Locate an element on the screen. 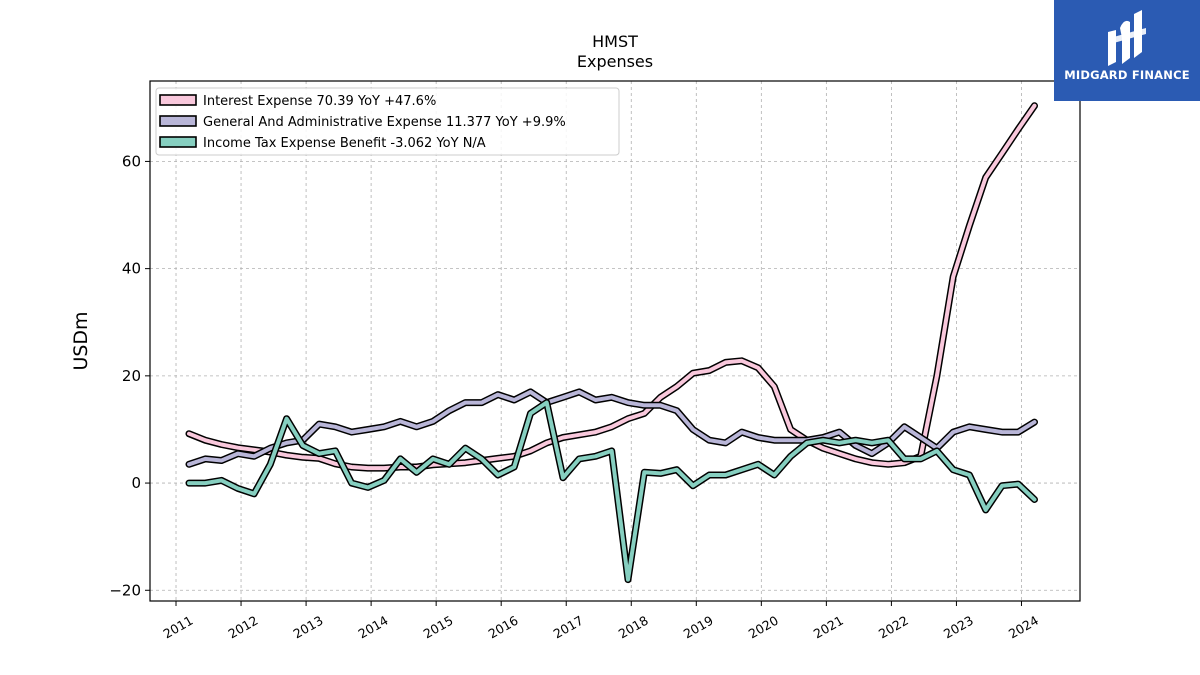 This screenshot has height=675, width=1200. y-tick-label: 60 is located at coordinates (131, 161).